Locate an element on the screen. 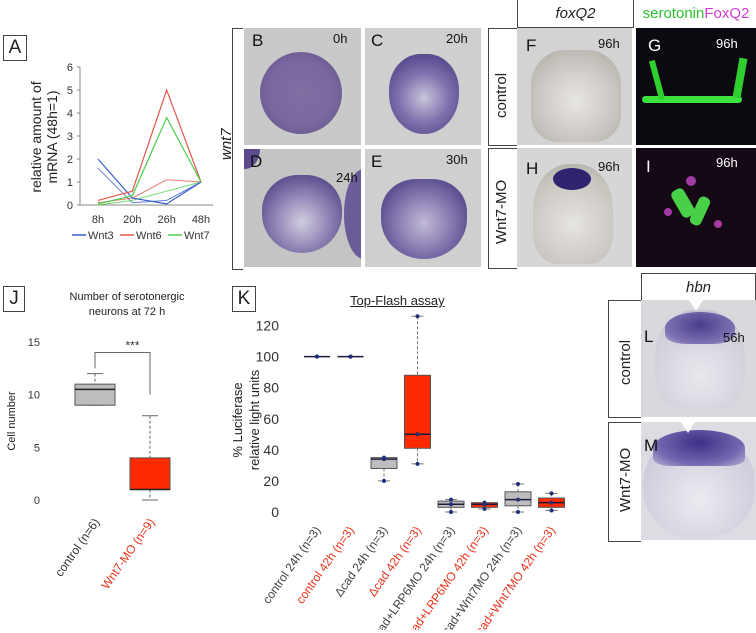 This screenshot has height=633, width=756. a-x-tick-label: 20h is located at coordinates (132, 220).